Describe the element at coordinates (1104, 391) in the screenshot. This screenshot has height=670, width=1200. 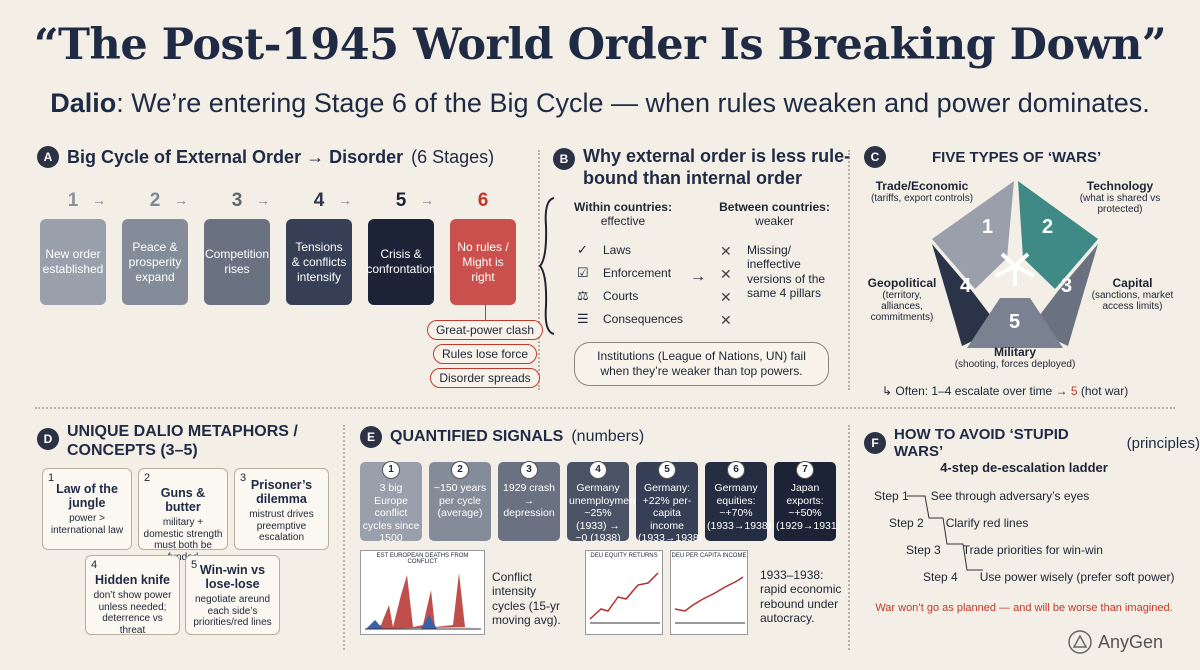
I see `escalation-suffix: (hot war)` at that location.